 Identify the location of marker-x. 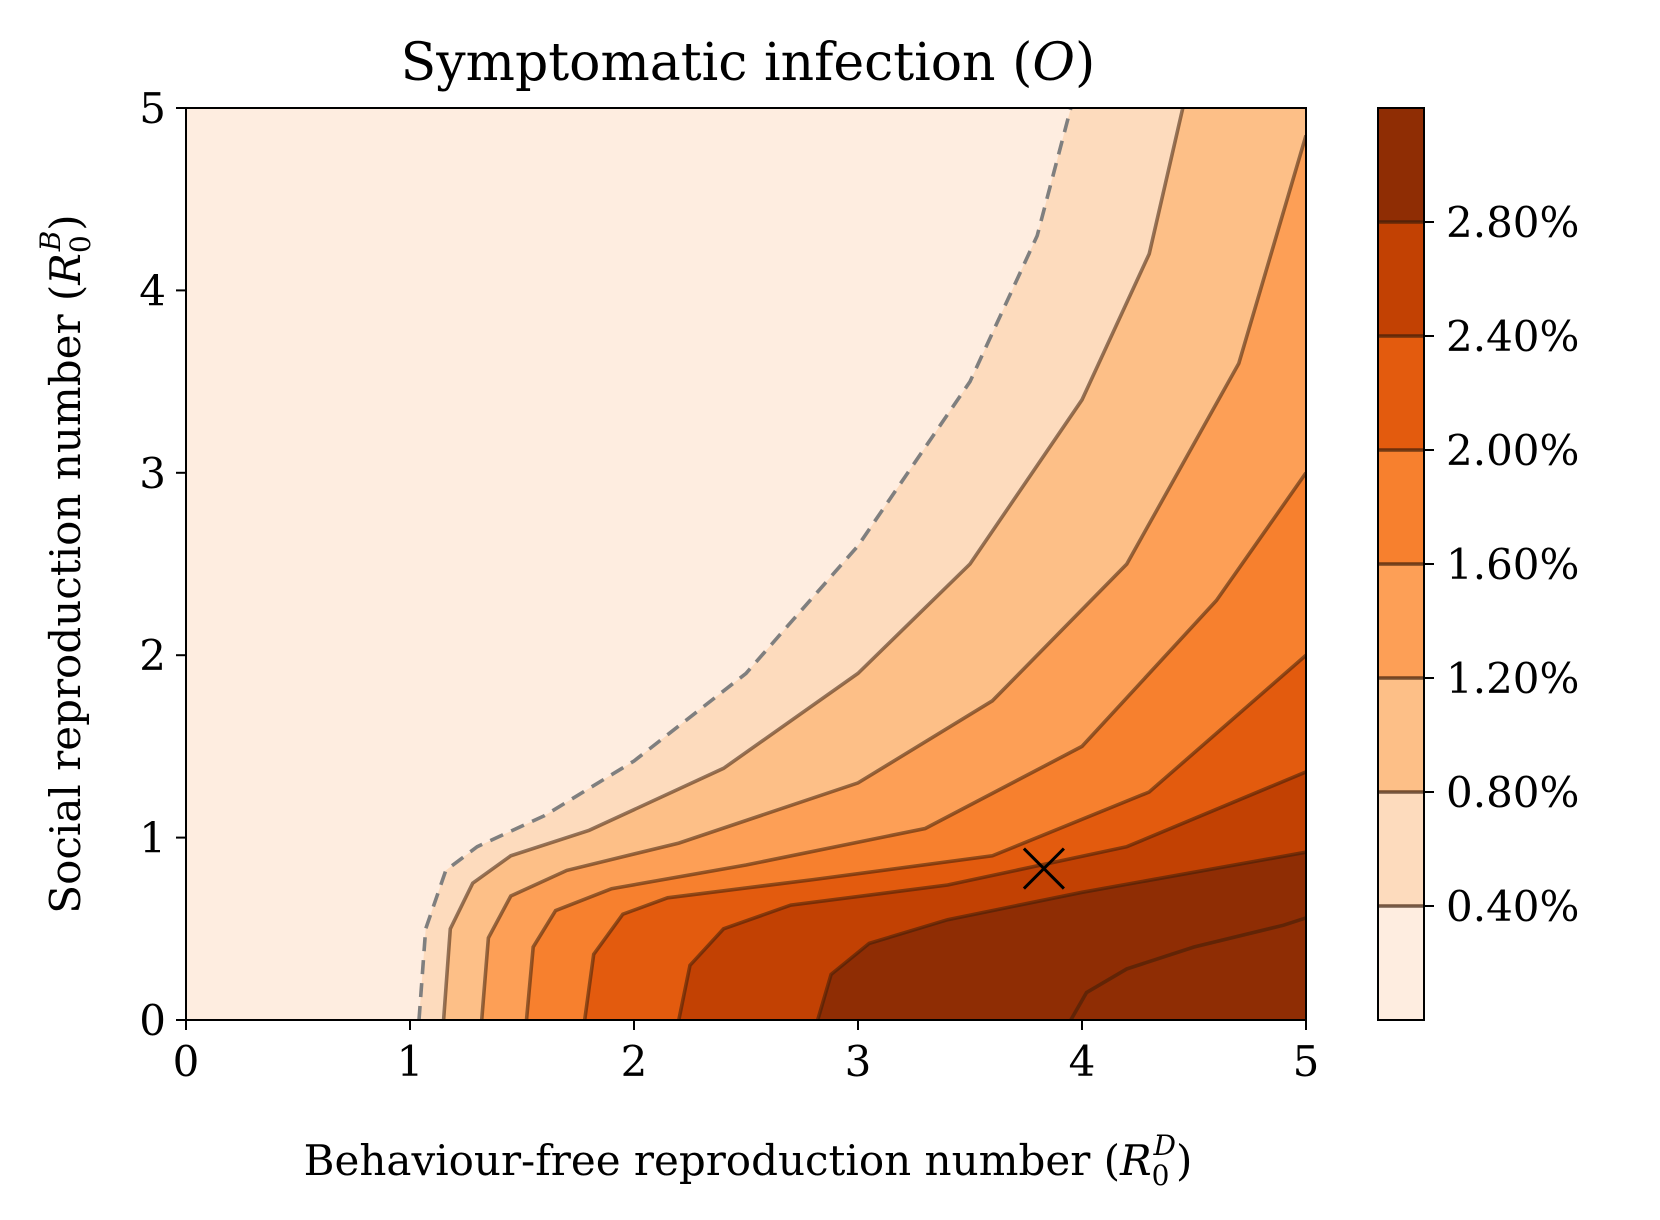
(1043, 868).